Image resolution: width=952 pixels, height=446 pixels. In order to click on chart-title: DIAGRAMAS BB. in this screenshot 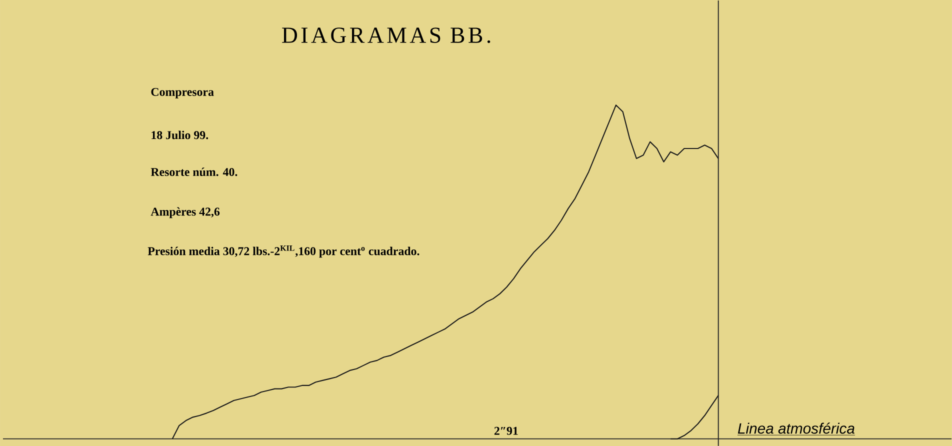, I will do `click(386, 35)`.